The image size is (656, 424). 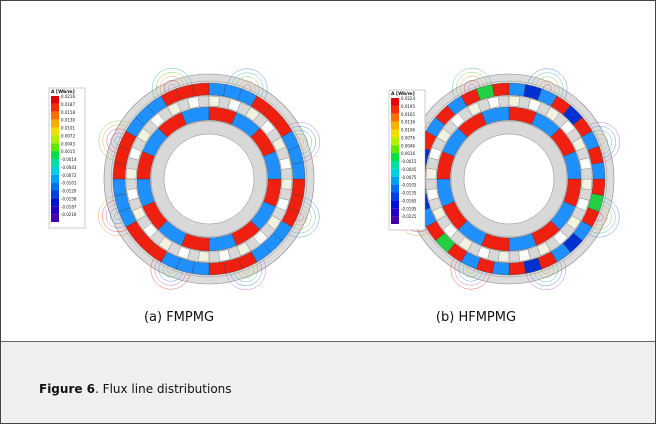 What do you see at coordinates (408, 114) in the screenshot?
I see `legend-label: 0.0165` at bounding box center [408, 114].